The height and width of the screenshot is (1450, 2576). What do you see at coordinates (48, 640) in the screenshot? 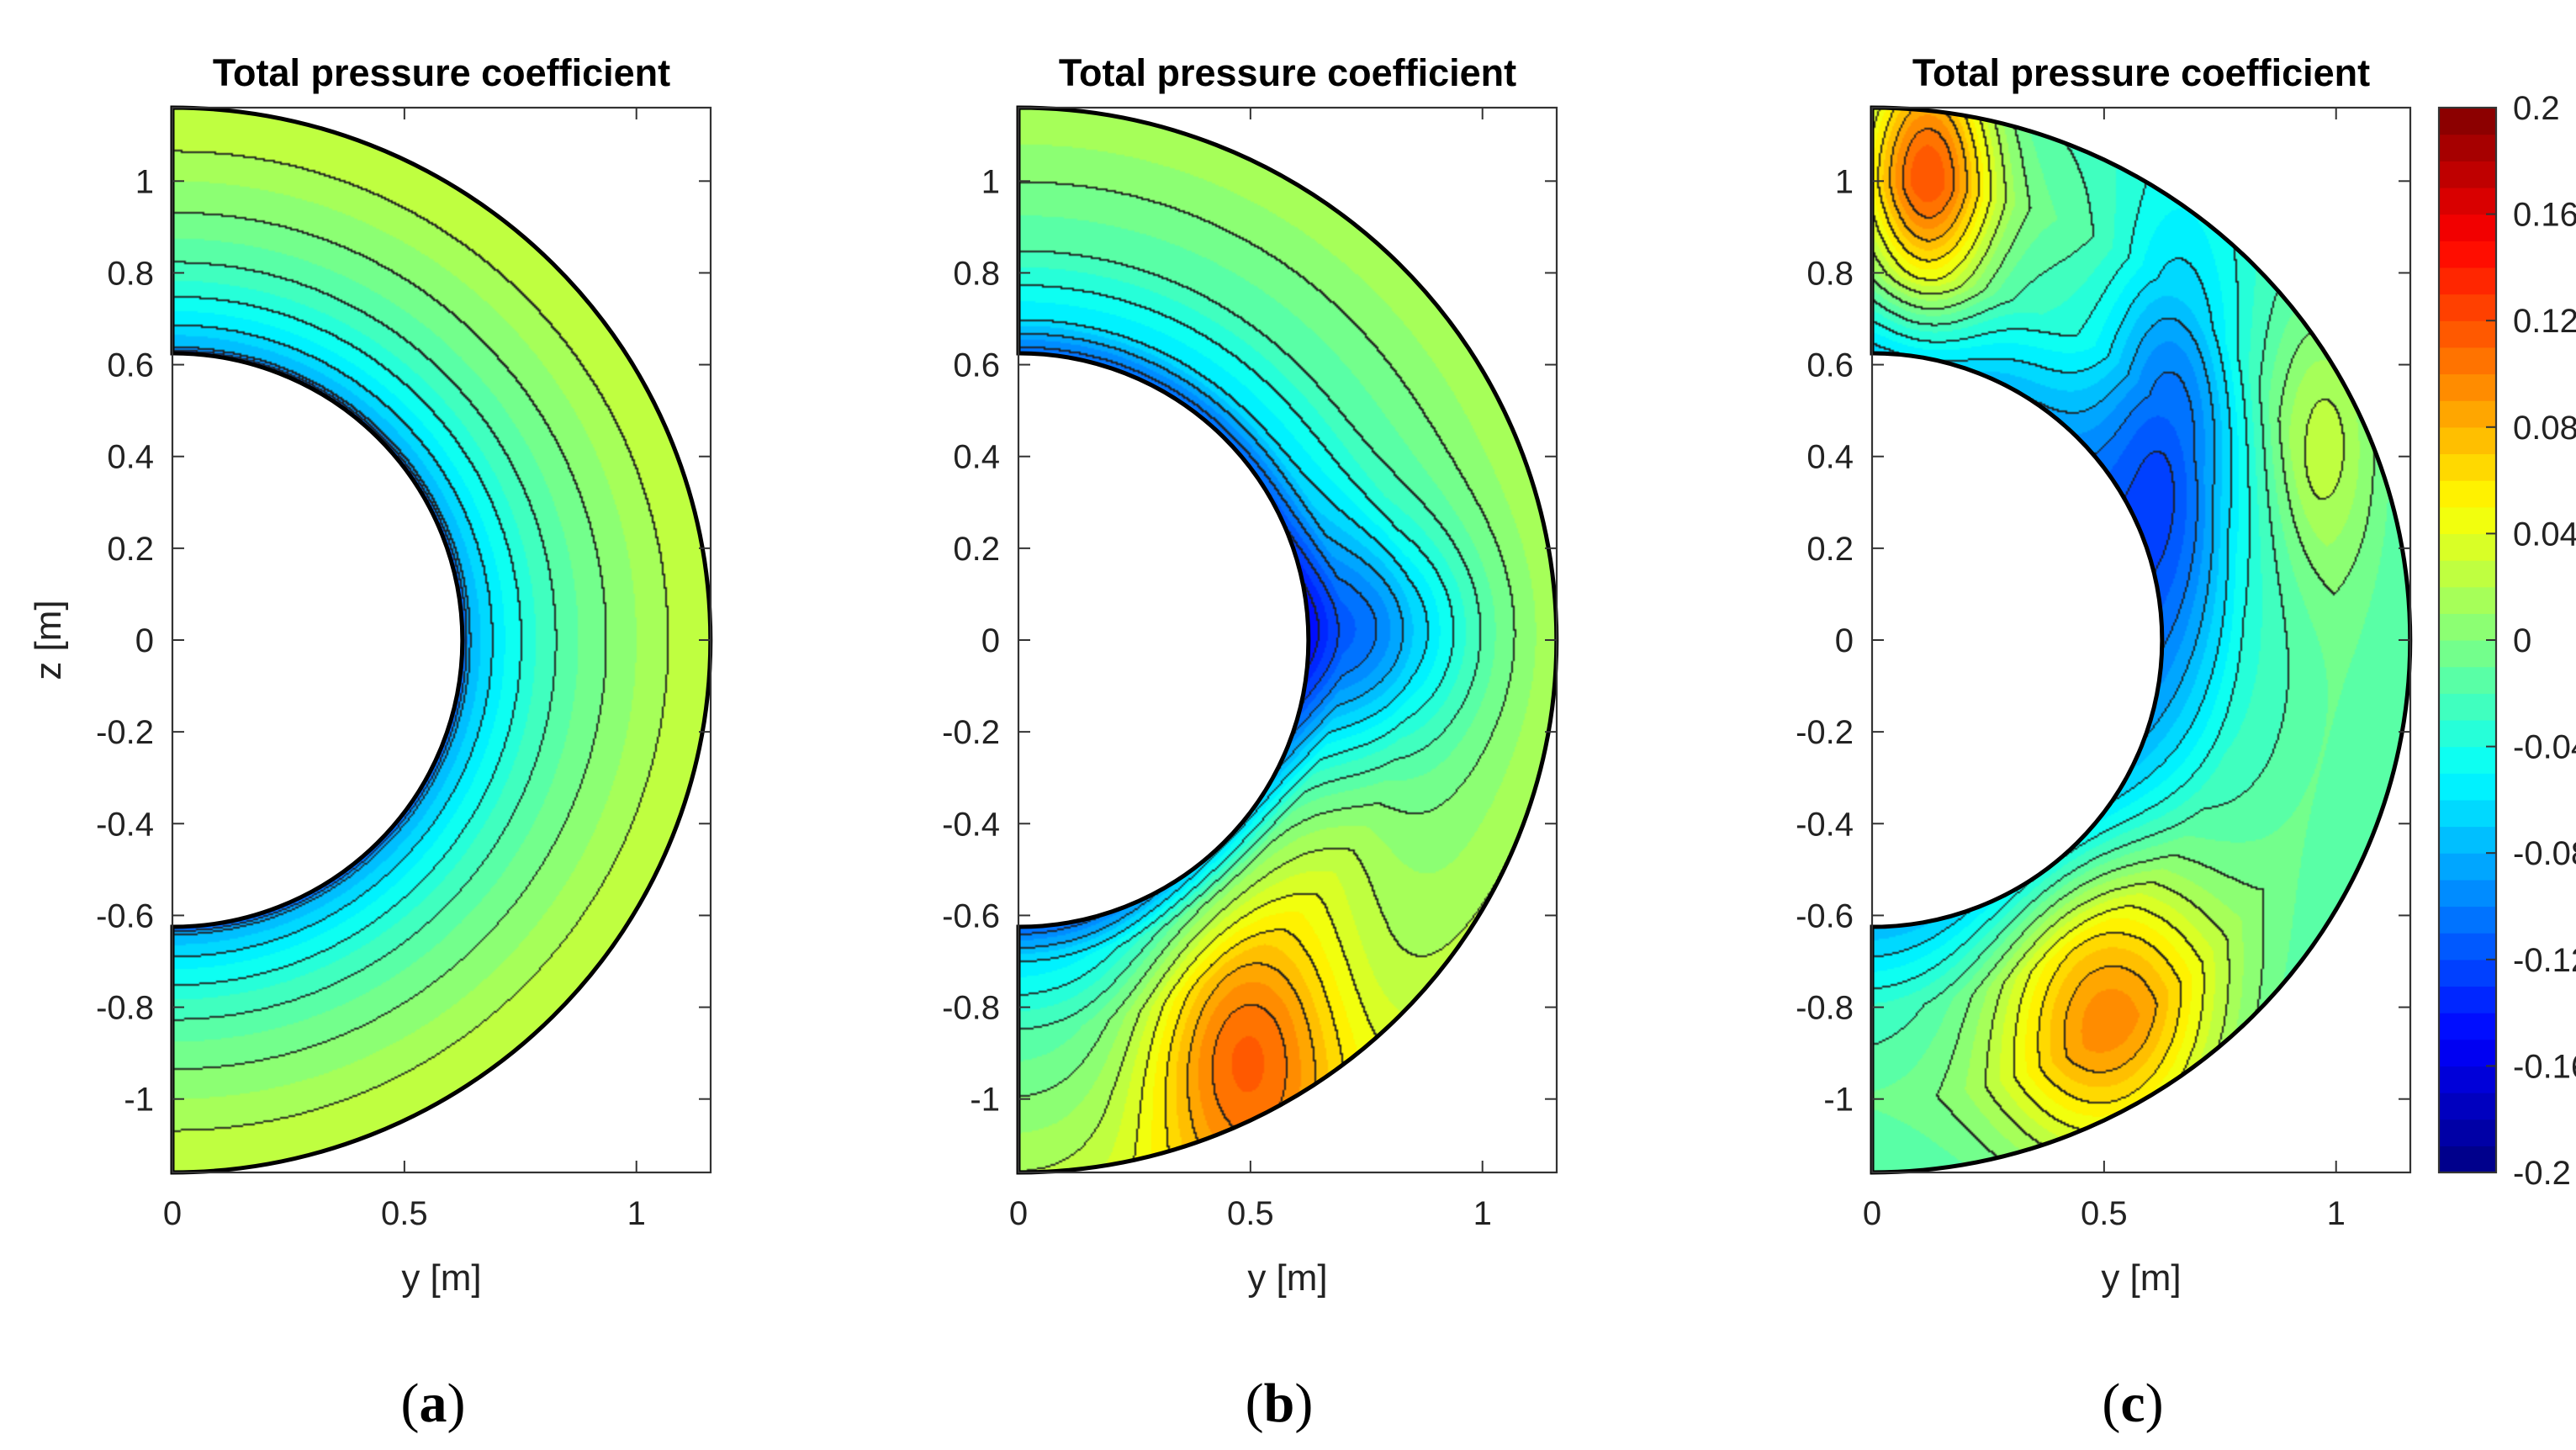
I see `y-axis-label: z [m]` at bounding box center [48, 640].